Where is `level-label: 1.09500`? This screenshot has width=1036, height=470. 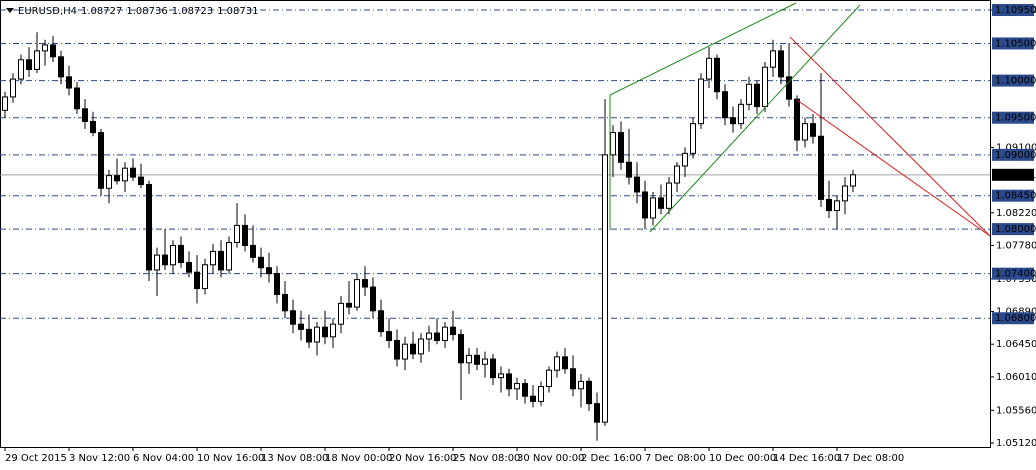
level-label: 1.09500 is located at coordinates (1015, 118).